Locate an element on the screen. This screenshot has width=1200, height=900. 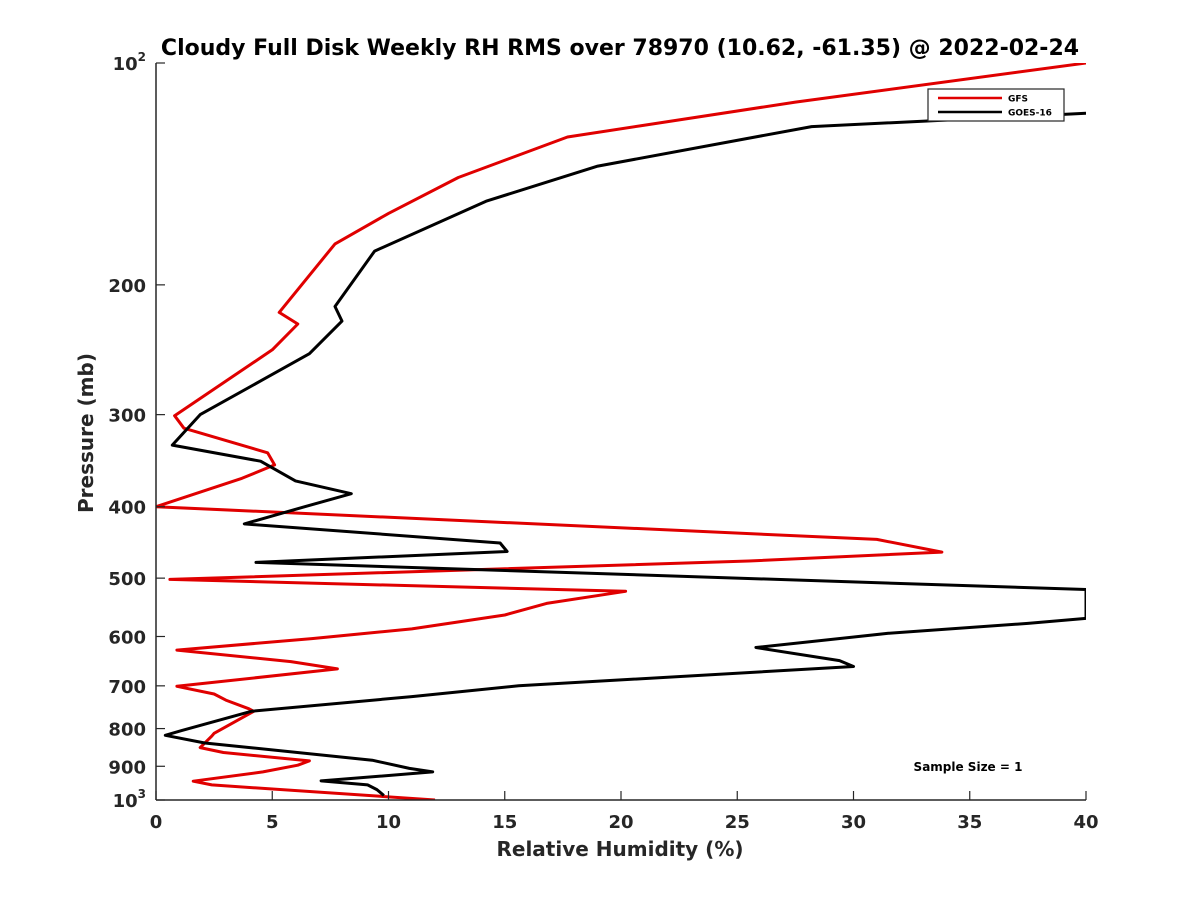
y-tick-label: 700 is located at coordinates (127, 687).